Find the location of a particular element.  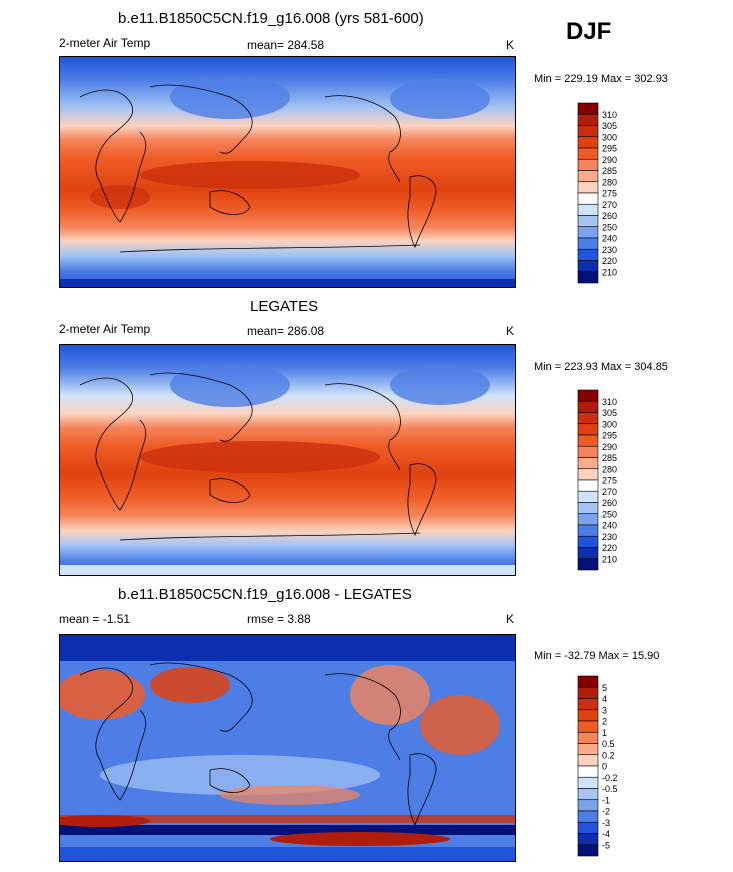

panel2-mean: mean= 286.08 is located at coordinates (285, 331).